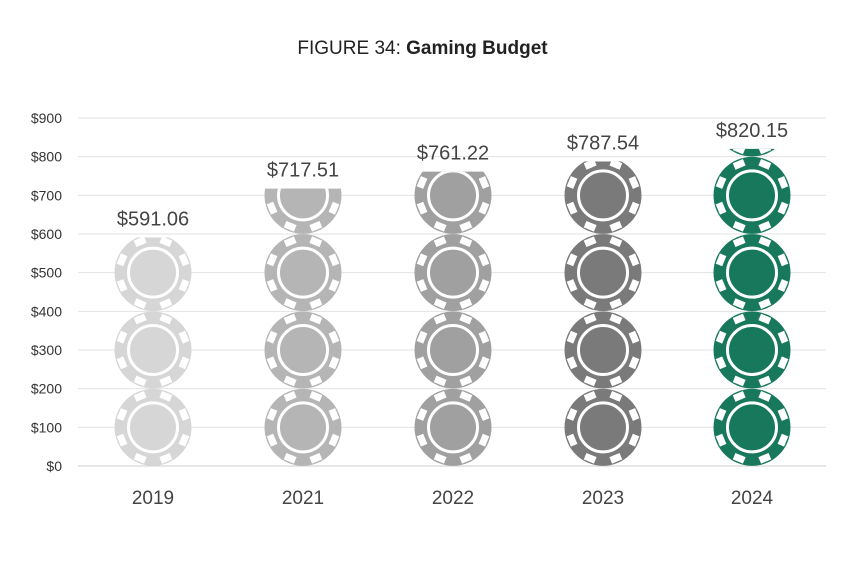  I want to click on y-tick-label: $900, so click(46, 118).